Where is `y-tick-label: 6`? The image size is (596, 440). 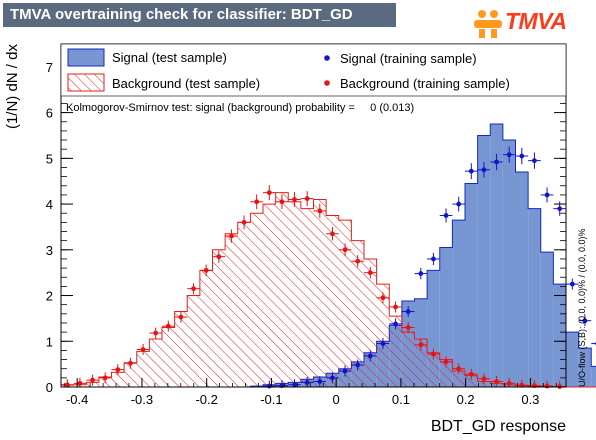 y-tick-label: 6 is located at coordinates (49, 113).